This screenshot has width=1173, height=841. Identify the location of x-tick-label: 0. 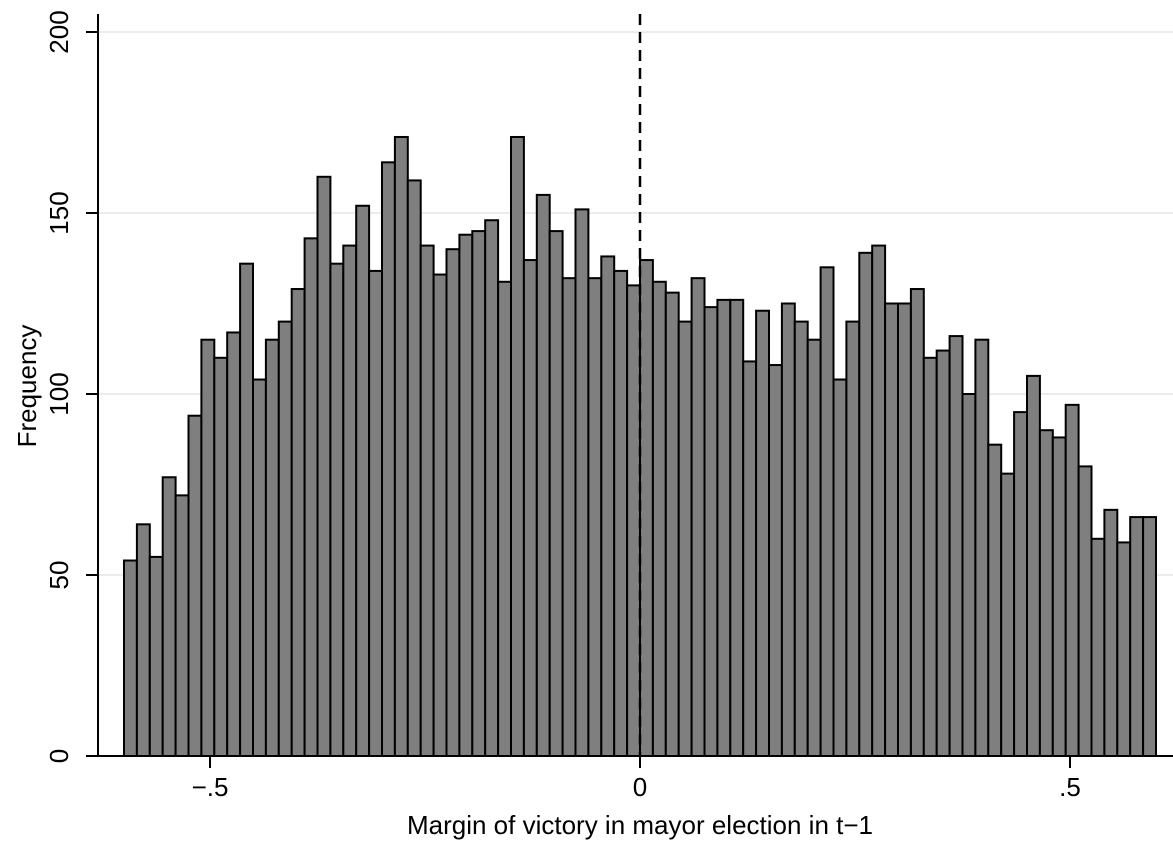
(640, 787).